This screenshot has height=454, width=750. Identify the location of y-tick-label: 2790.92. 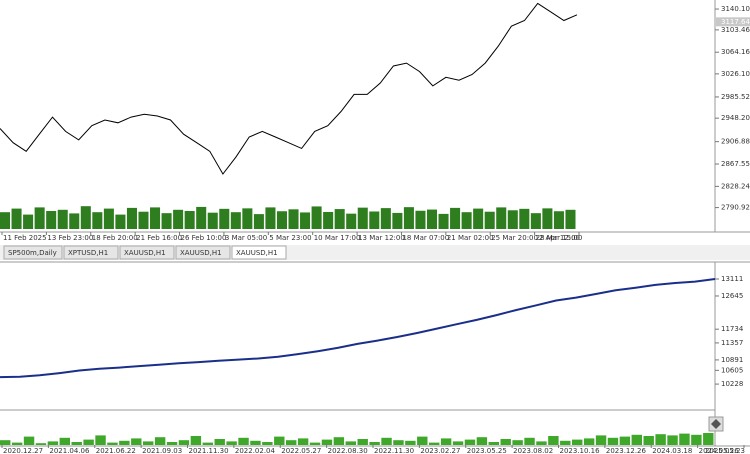
(735, 208).